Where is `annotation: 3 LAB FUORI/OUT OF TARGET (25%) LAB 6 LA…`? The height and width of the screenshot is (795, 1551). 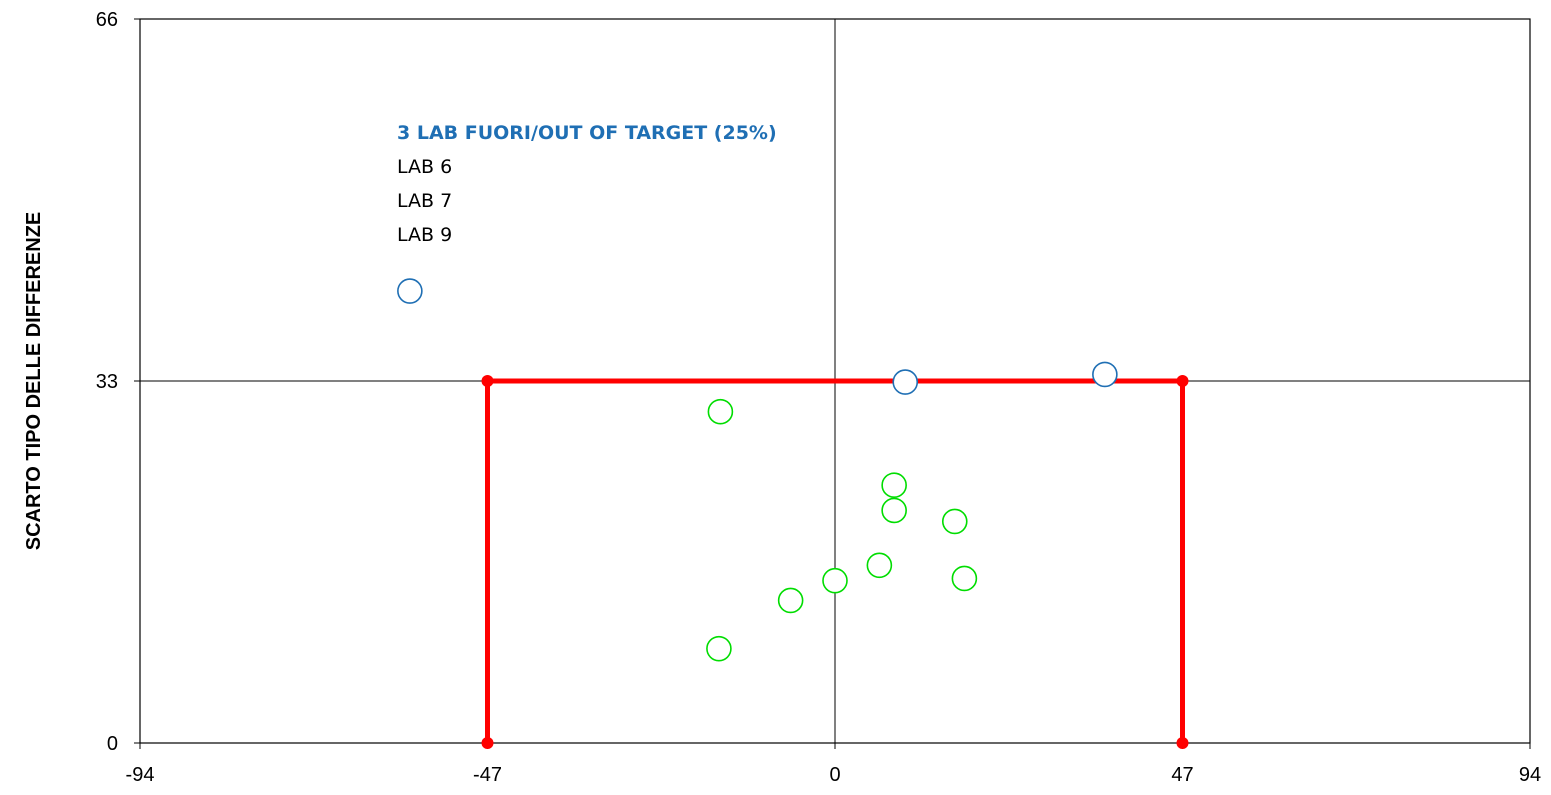
annotation: 3 LAB FUORI/OUT OF TARGET (25%) LAB 6 LA… is located at coordinates (587, 184).